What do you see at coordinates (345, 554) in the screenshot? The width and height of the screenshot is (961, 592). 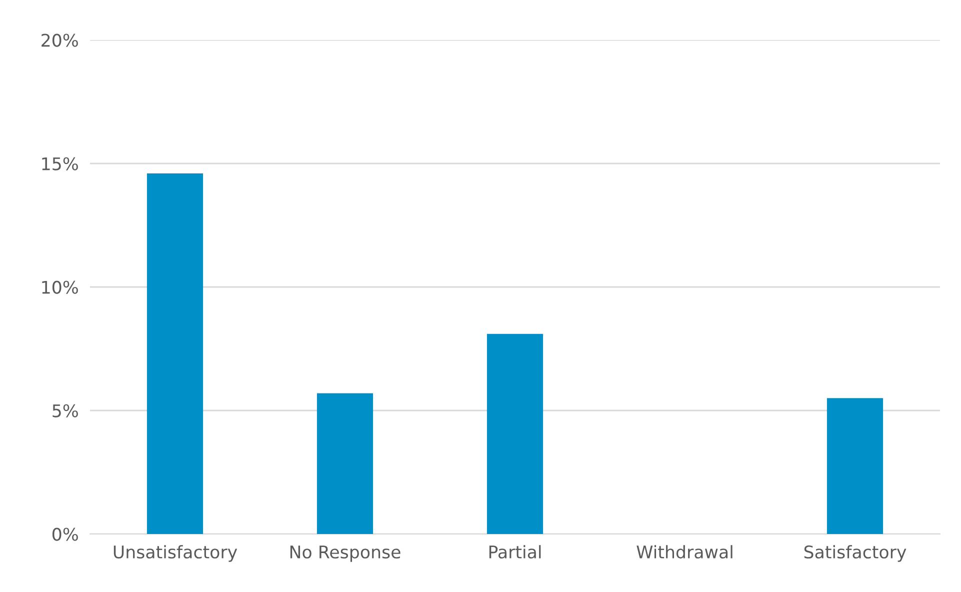 I see `x-tick-label: No Response` at bounding box center [345, 554].